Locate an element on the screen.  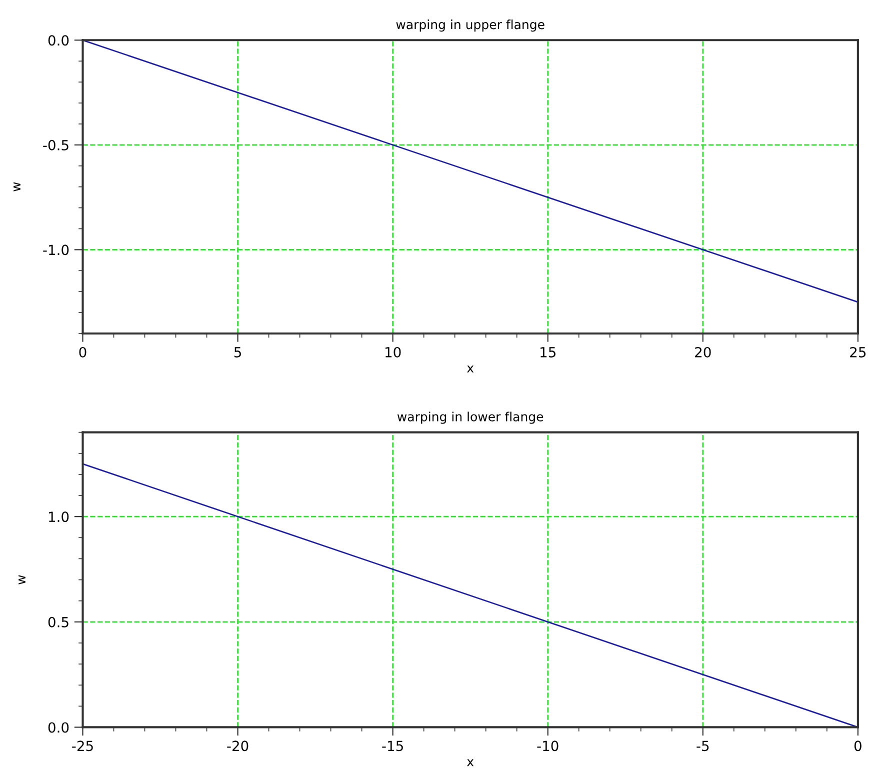
x-tick-label: -5 is located at coordinates (702, 746).